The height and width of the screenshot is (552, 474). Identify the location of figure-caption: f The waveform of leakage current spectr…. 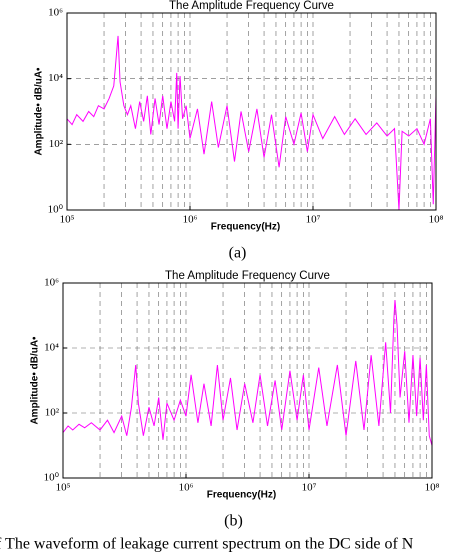
(207, 544).